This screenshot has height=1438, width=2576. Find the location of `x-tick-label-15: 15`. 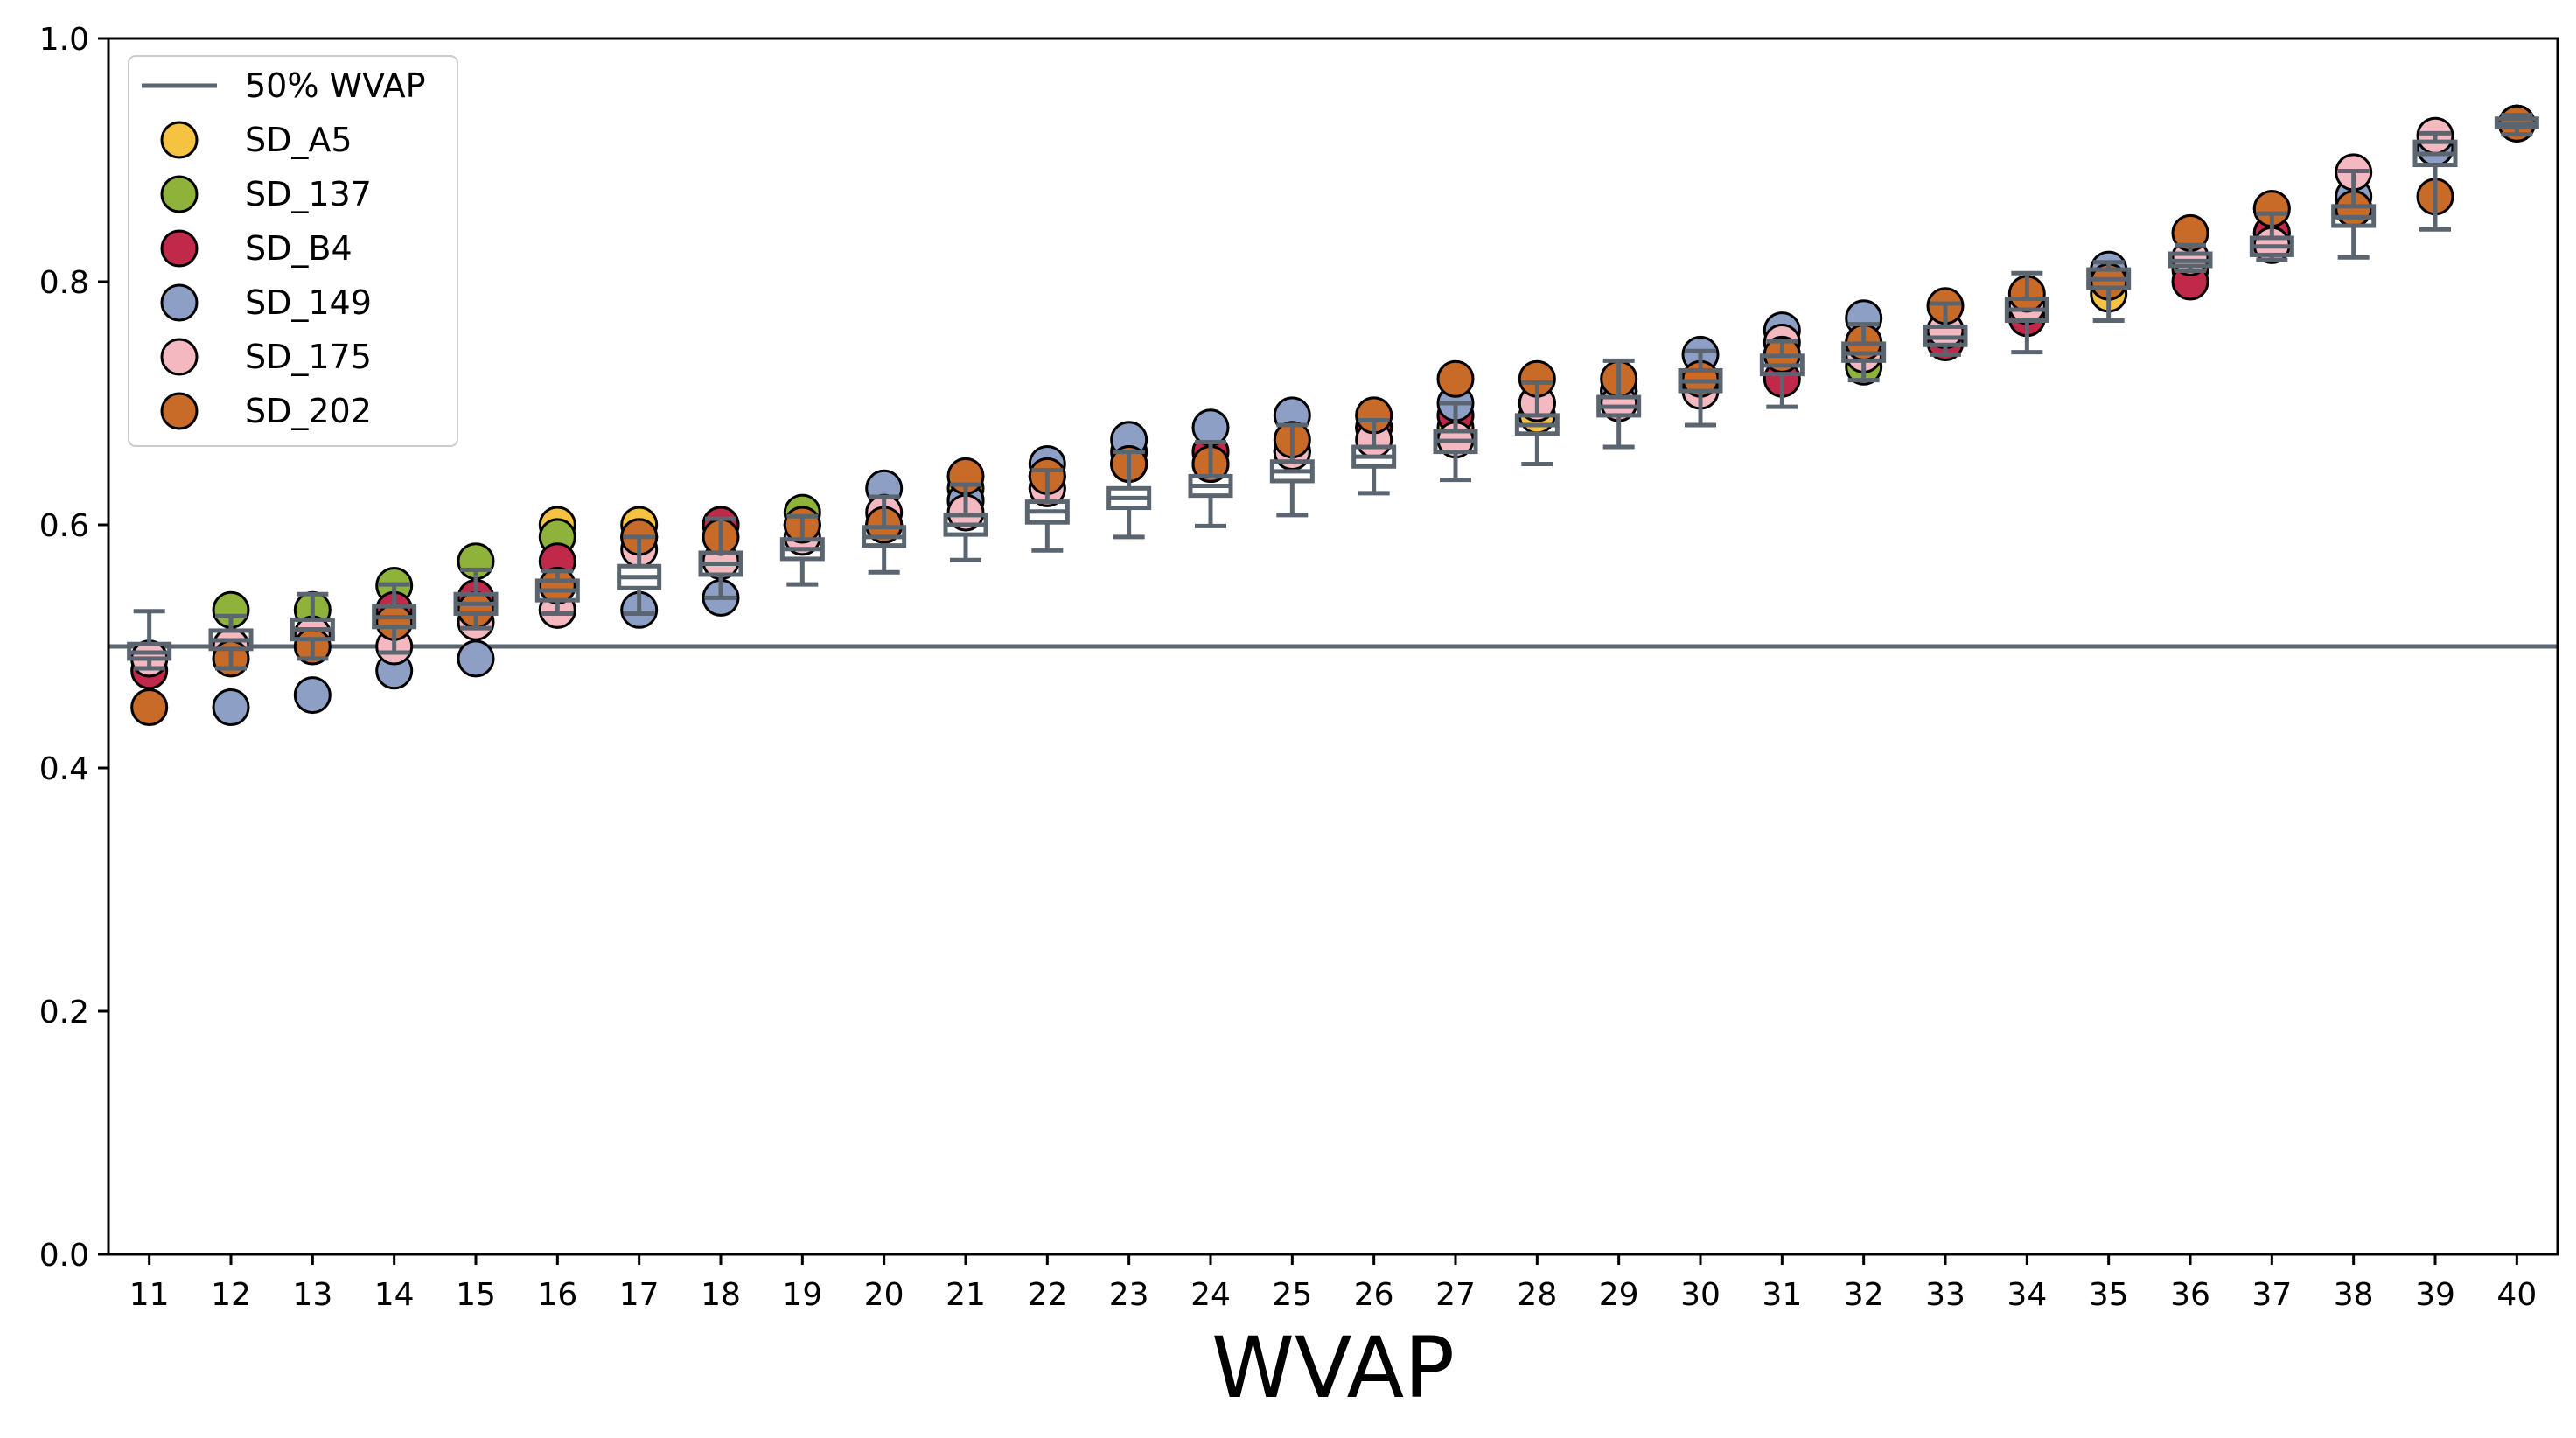

x-tick-label-15: 15 is located at coordinates (476, 1295).